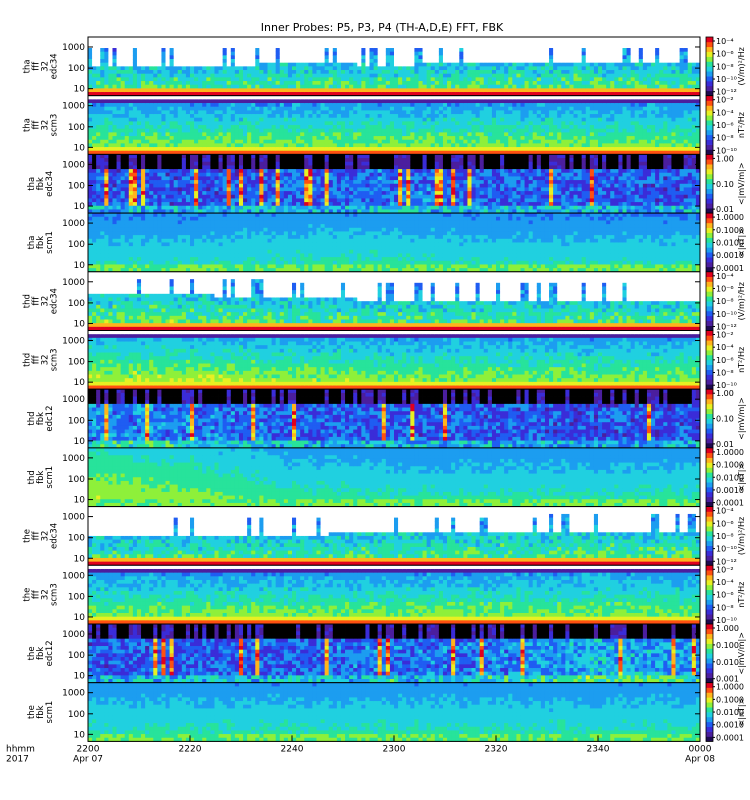 This screenshot has height=800, width=750. I want to click on colorbar-unit: nT²/Hz, so click(741, 125).